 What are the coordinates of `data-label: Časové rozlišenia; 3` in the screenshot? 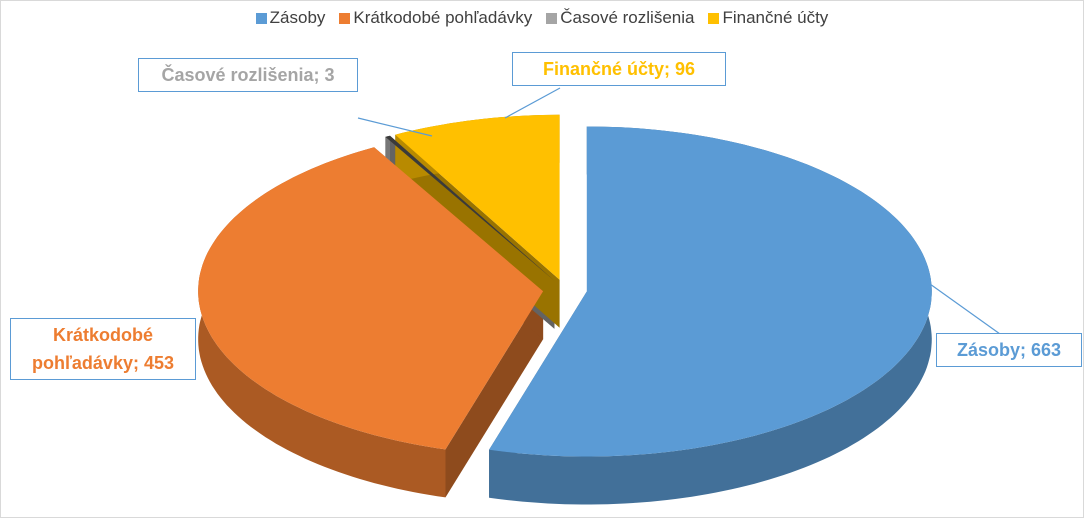 It's located at (248, 75).